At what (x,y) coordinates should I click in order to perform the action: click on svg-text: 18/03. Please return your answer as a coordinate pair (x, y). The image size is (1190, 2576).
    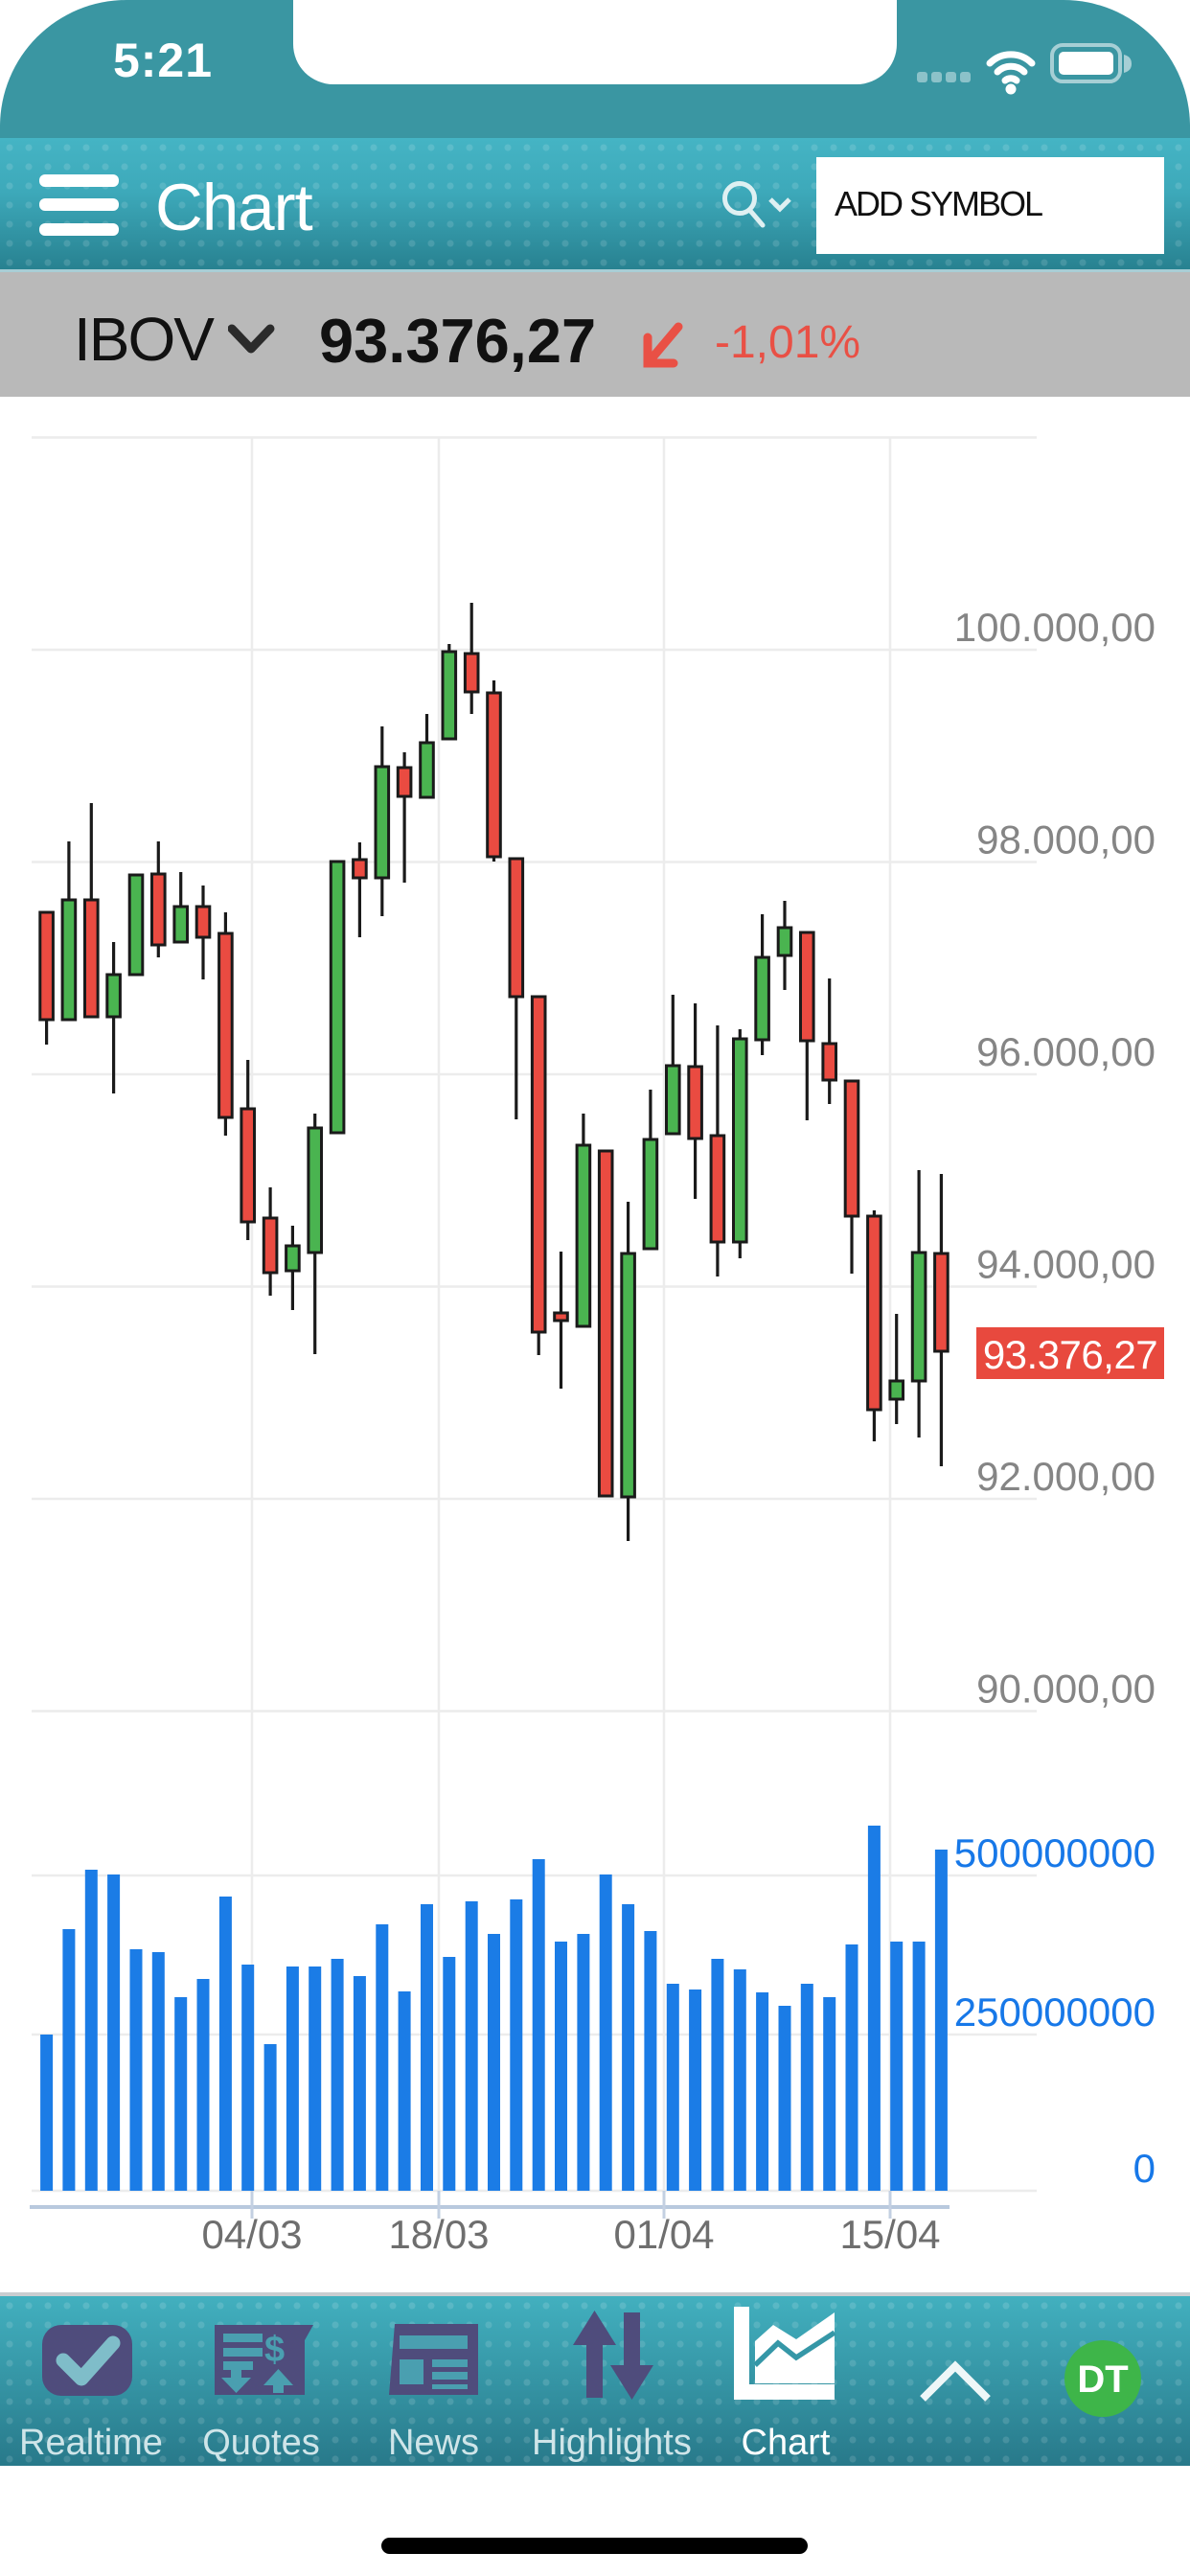
    Looking at the image, I should click on (439, 2234).